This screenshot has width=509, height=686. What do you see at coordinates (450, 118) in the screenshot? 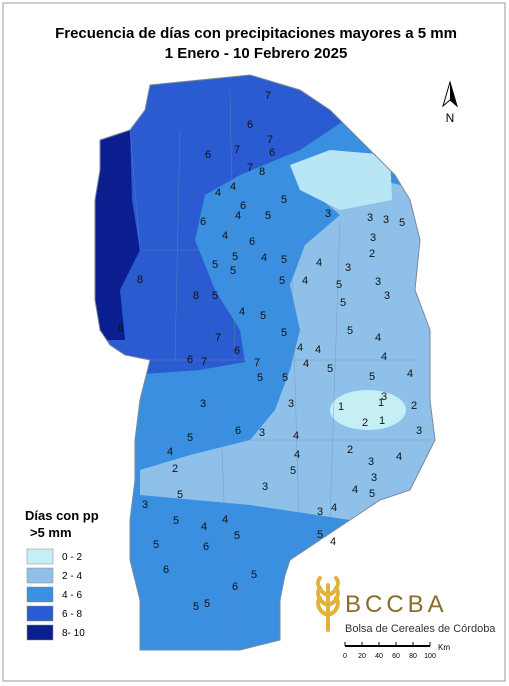
I see `north-label: N` at bounding box center [450, 118].